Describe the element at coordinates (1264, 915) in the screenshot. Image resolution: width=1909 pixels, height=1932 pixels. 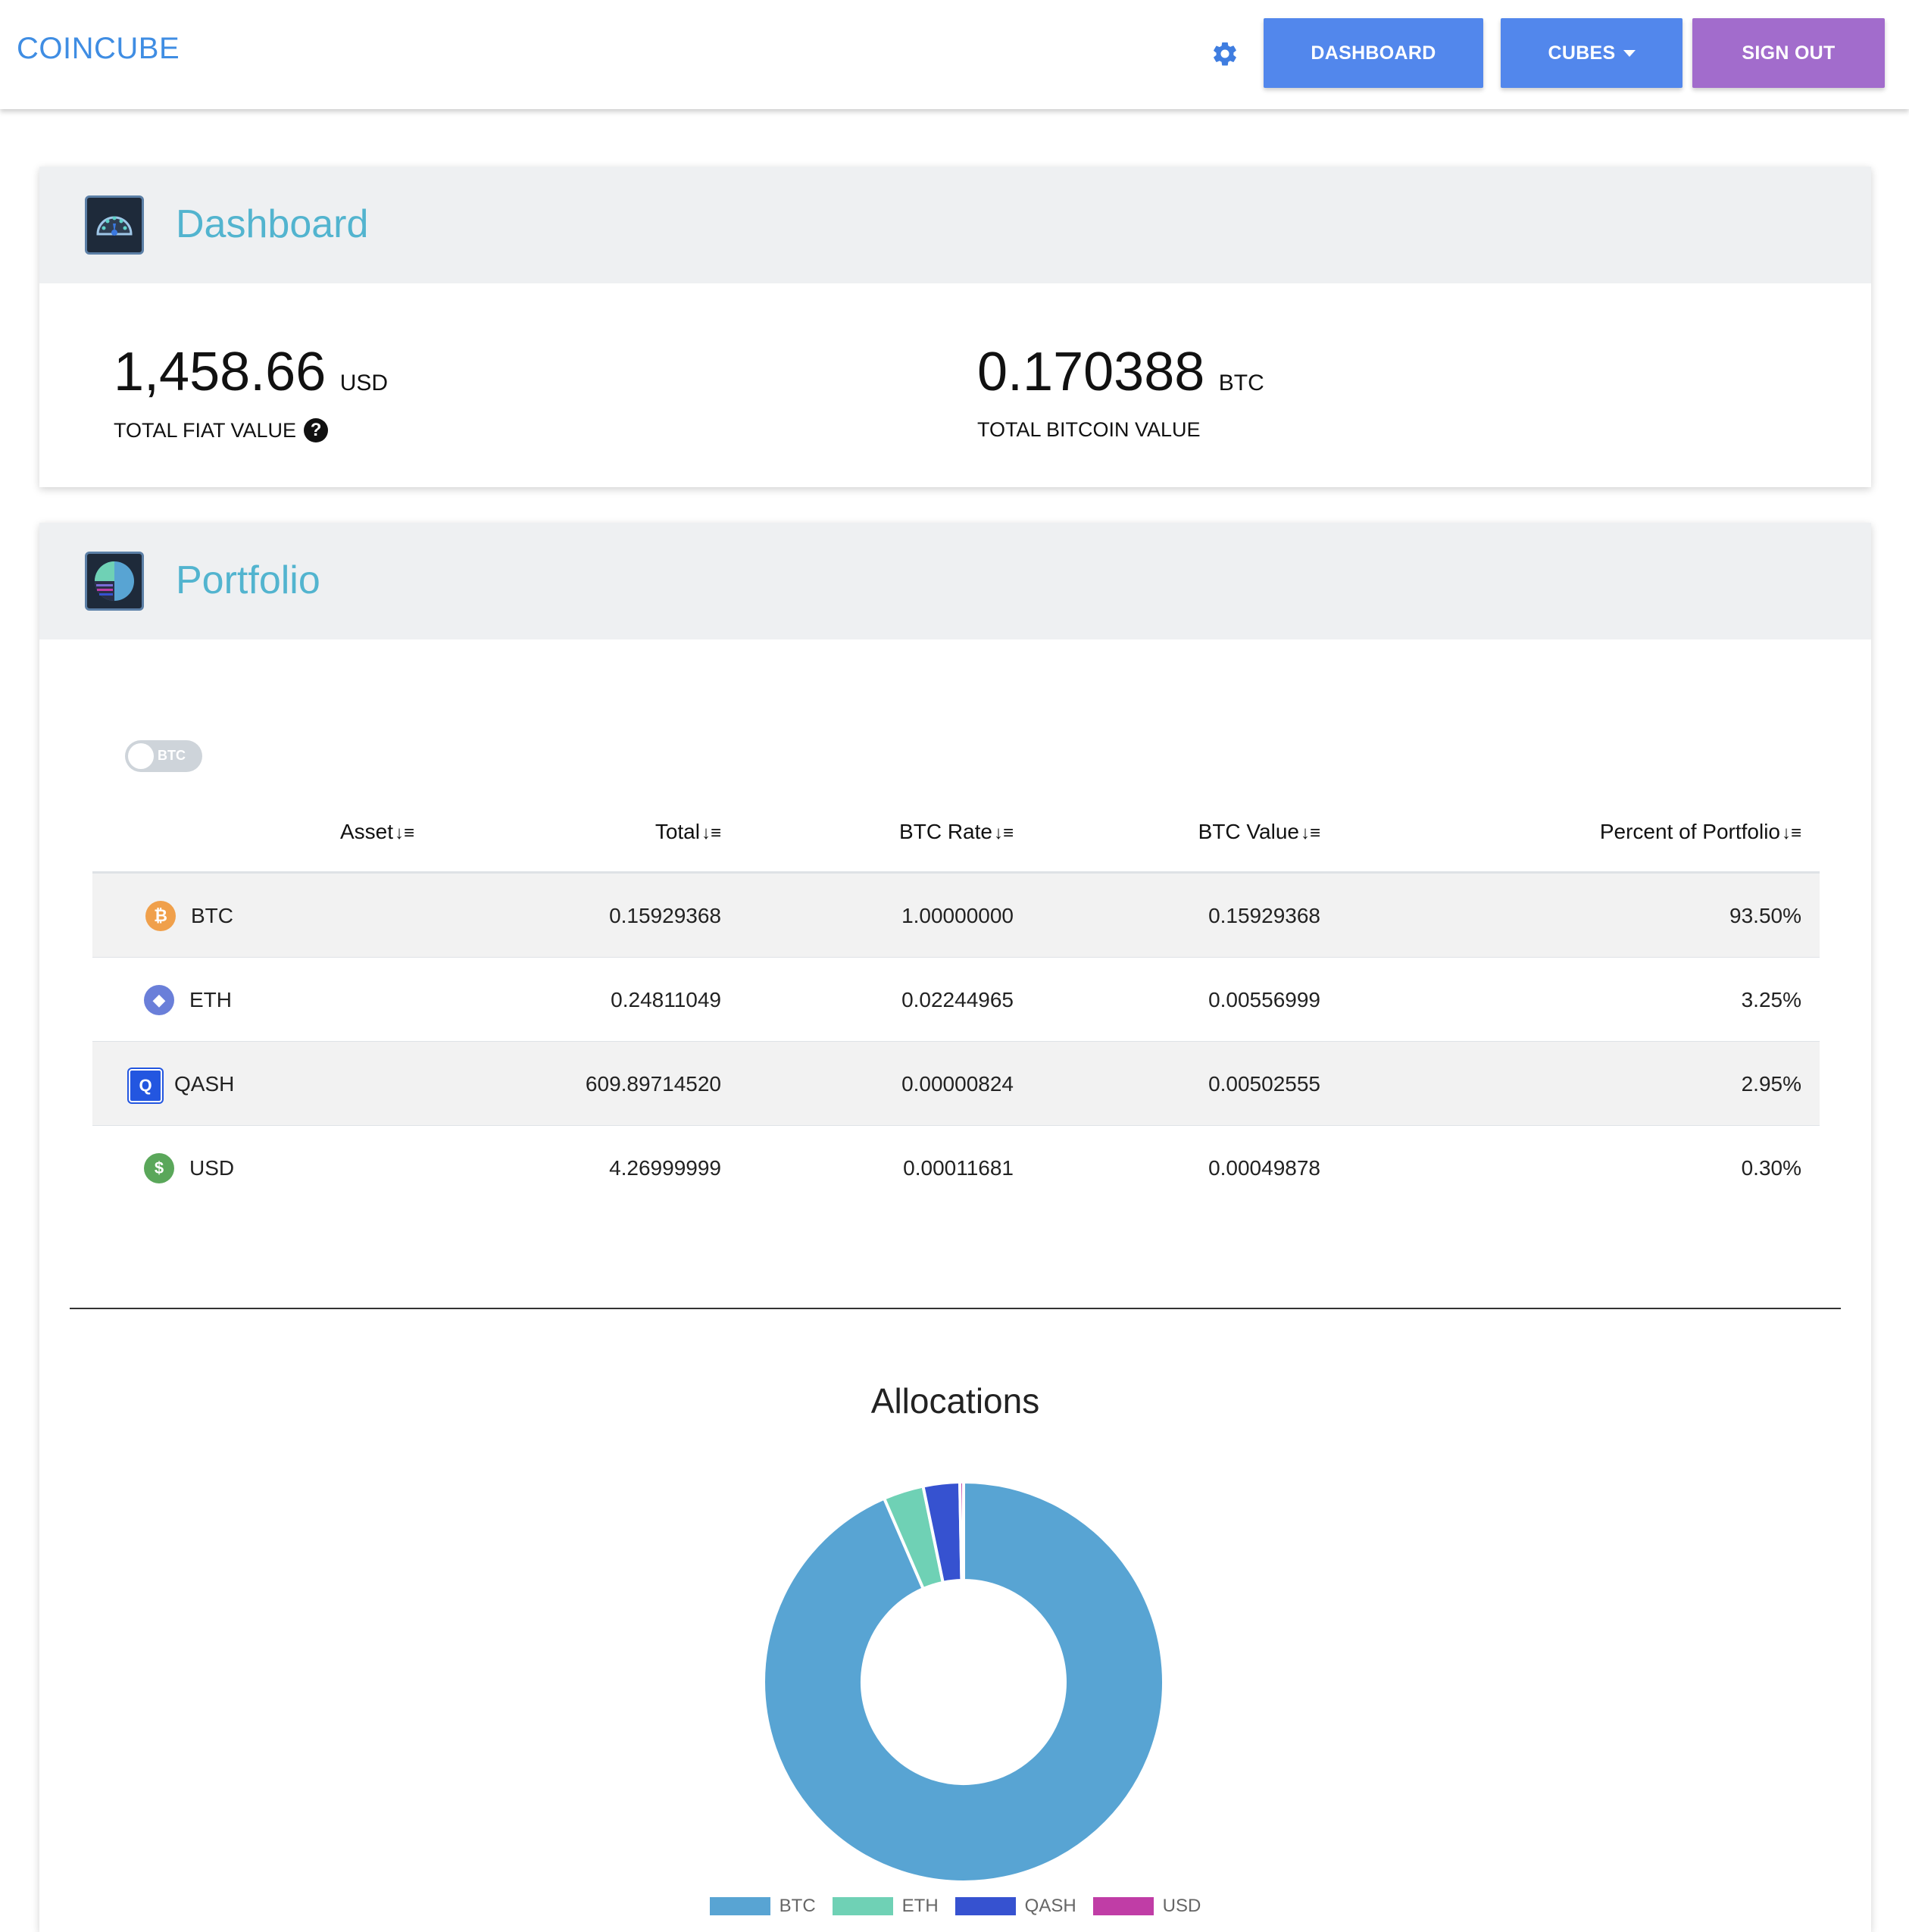
I see `asset-btc-value: 0.15929368` at that location.